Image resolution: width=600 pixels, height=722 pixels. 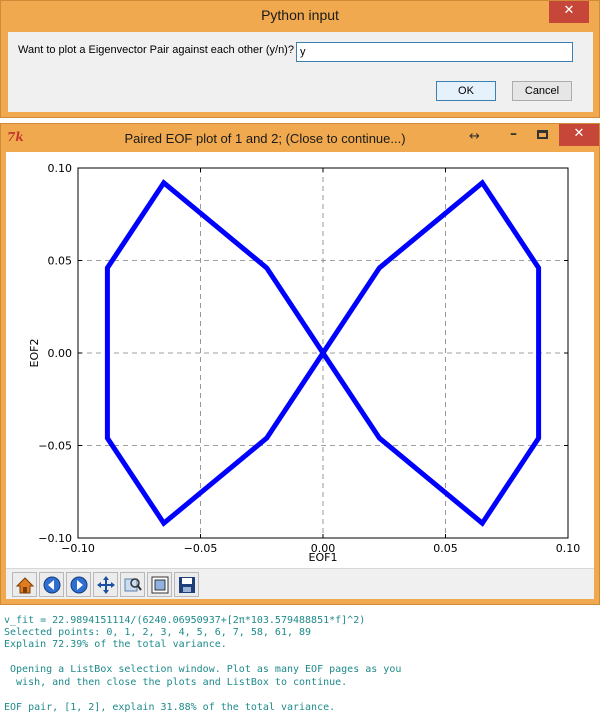 What do you see at coordinates (51, 584) in the screenshot?
I see `back-icon` at bounding box center [51, 584].